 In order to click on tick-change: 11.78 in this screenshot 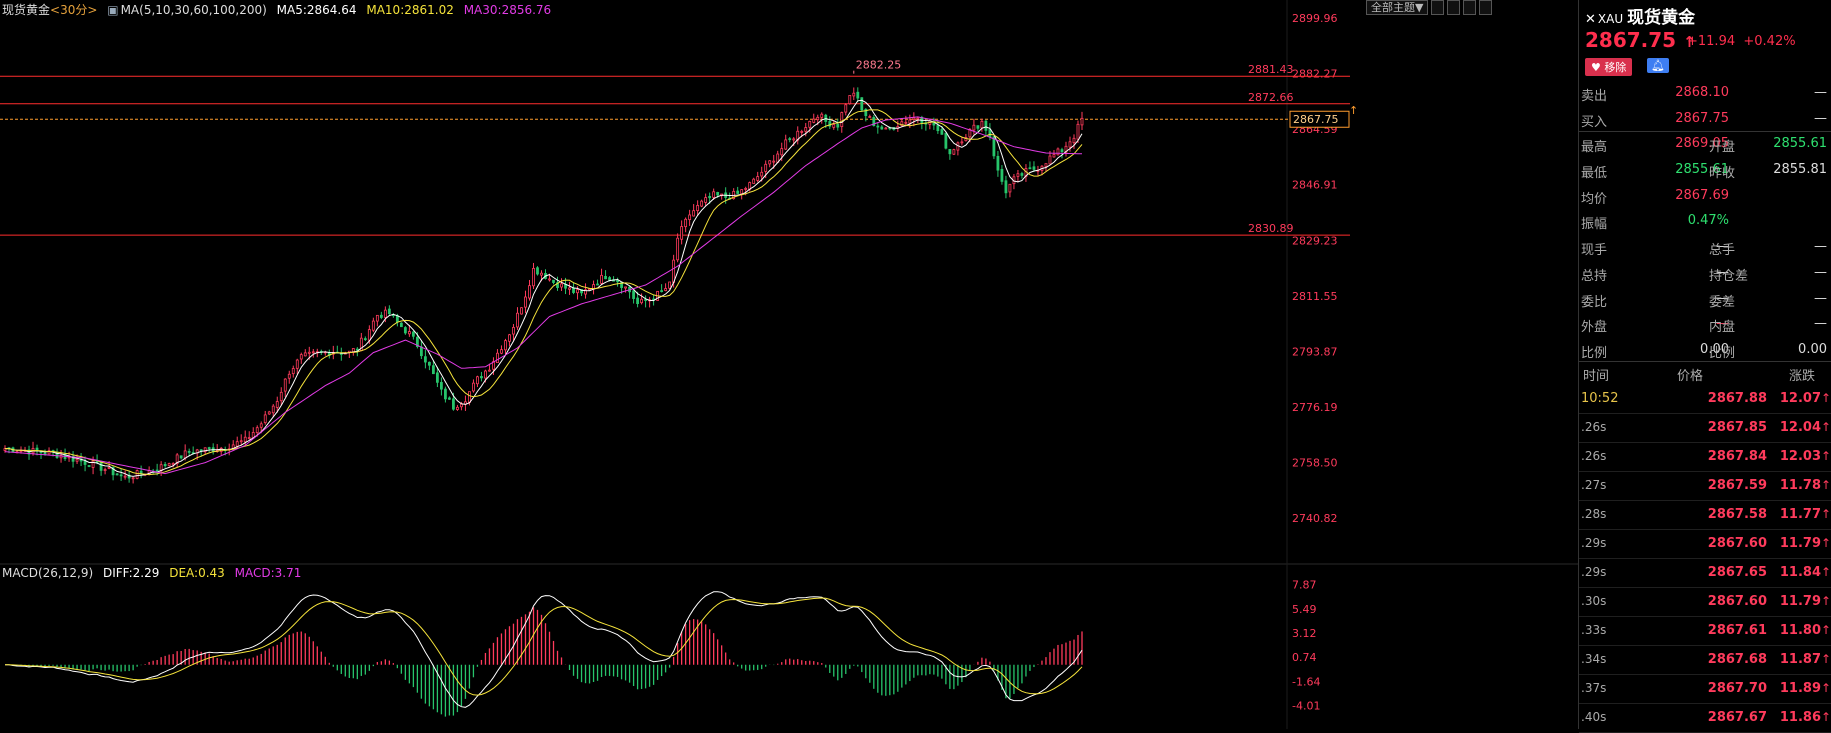, I will do `click(1800, 485)`.